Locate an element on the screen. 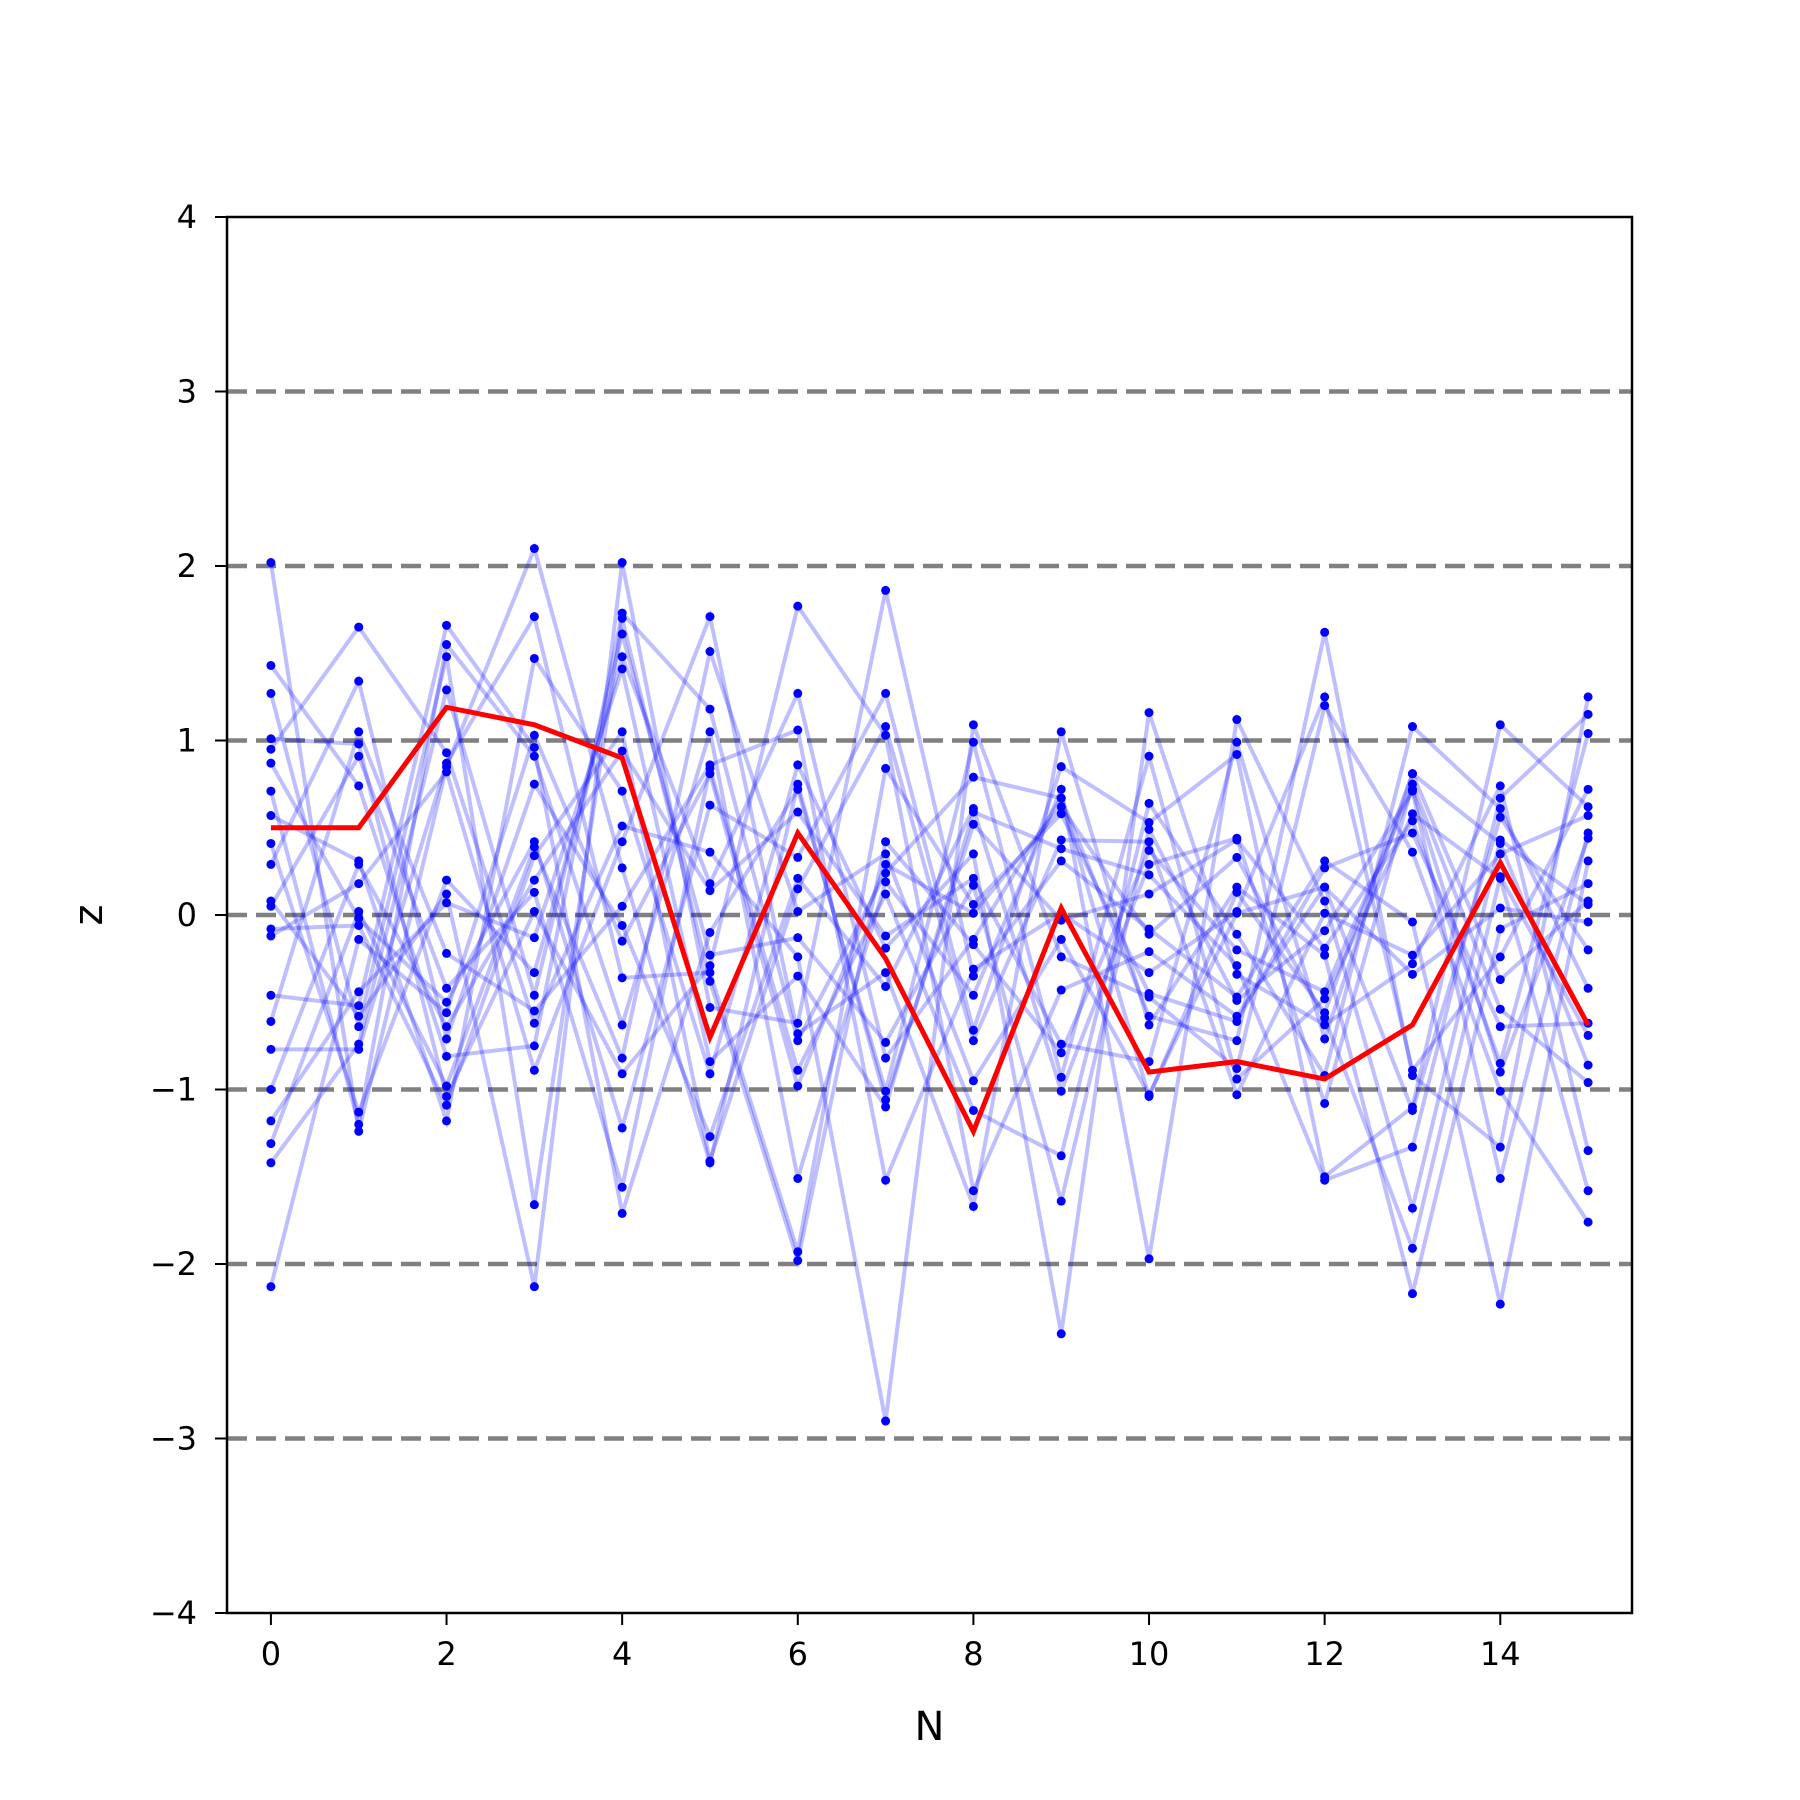 This screenshot has width=1800, height=1800. y-tick-label: 4 is located at coordinates (187, 217).